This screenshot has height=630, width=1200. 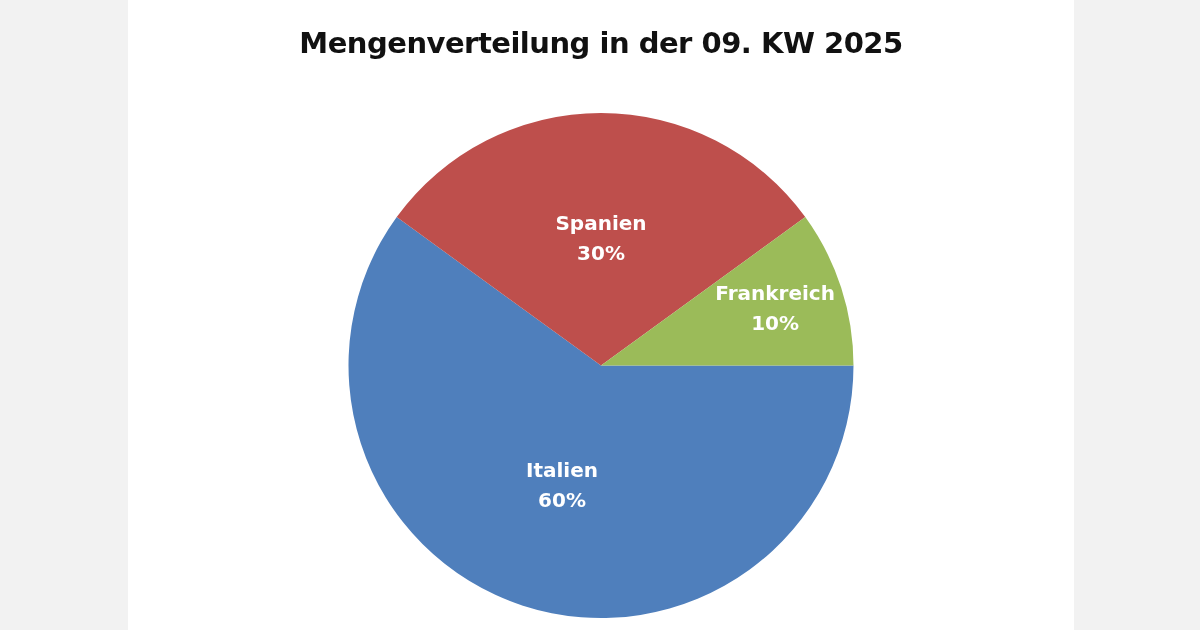 I want to click on data-label: 30%, so click(x=601, y=253).